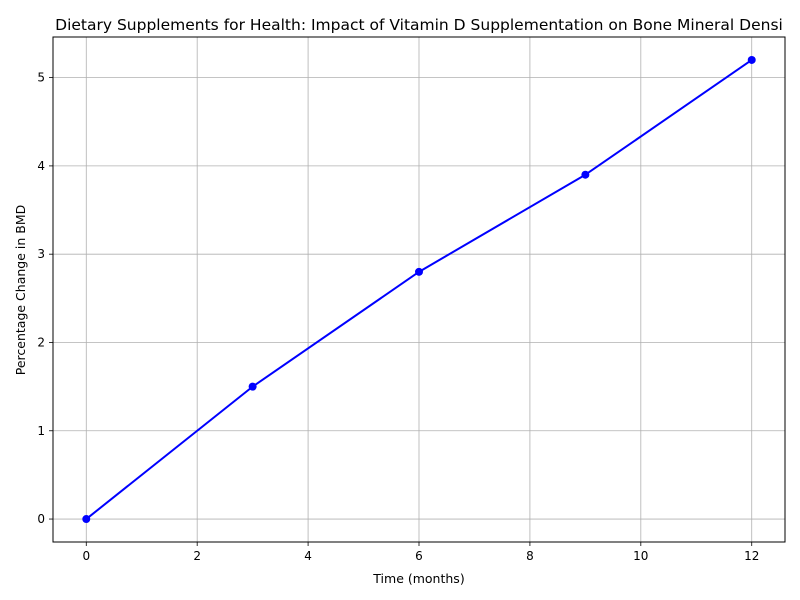  What do you see at coordinates (640, 556) in the screenshot?
I see `x-tick-label: 10` at bounding box center [640, 556].